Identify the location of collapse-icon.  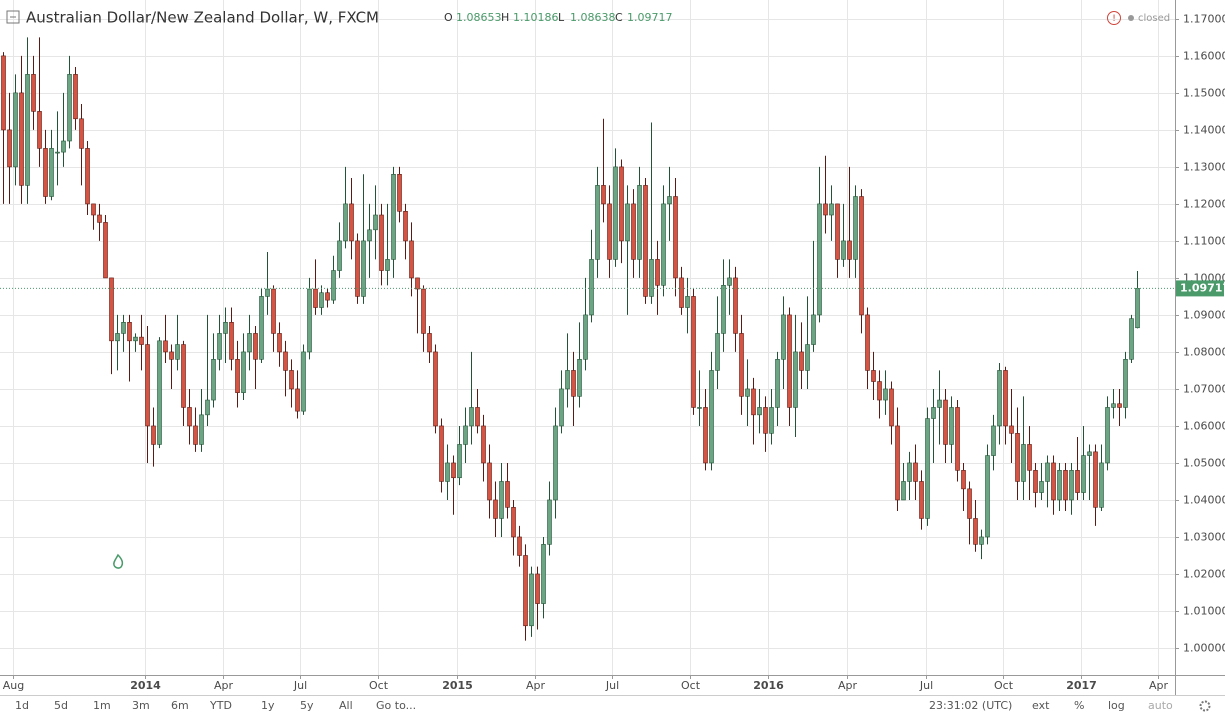
(13, 17).